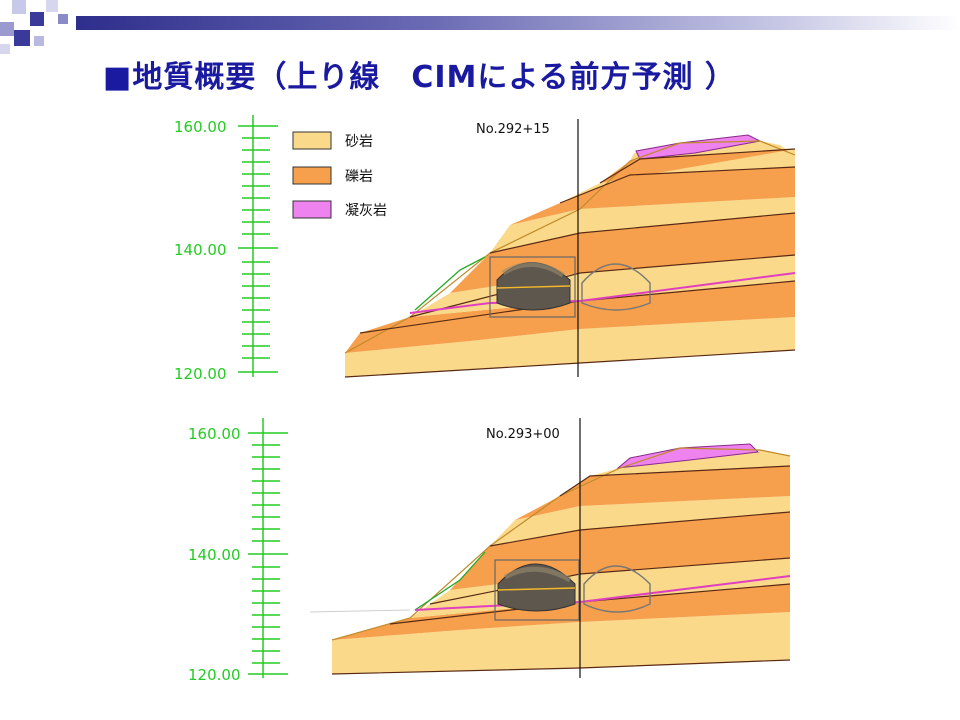  What do you see at coordinates (518, 23) in the screenshot?
I see `header-bar` at bounding box center [518, 23].